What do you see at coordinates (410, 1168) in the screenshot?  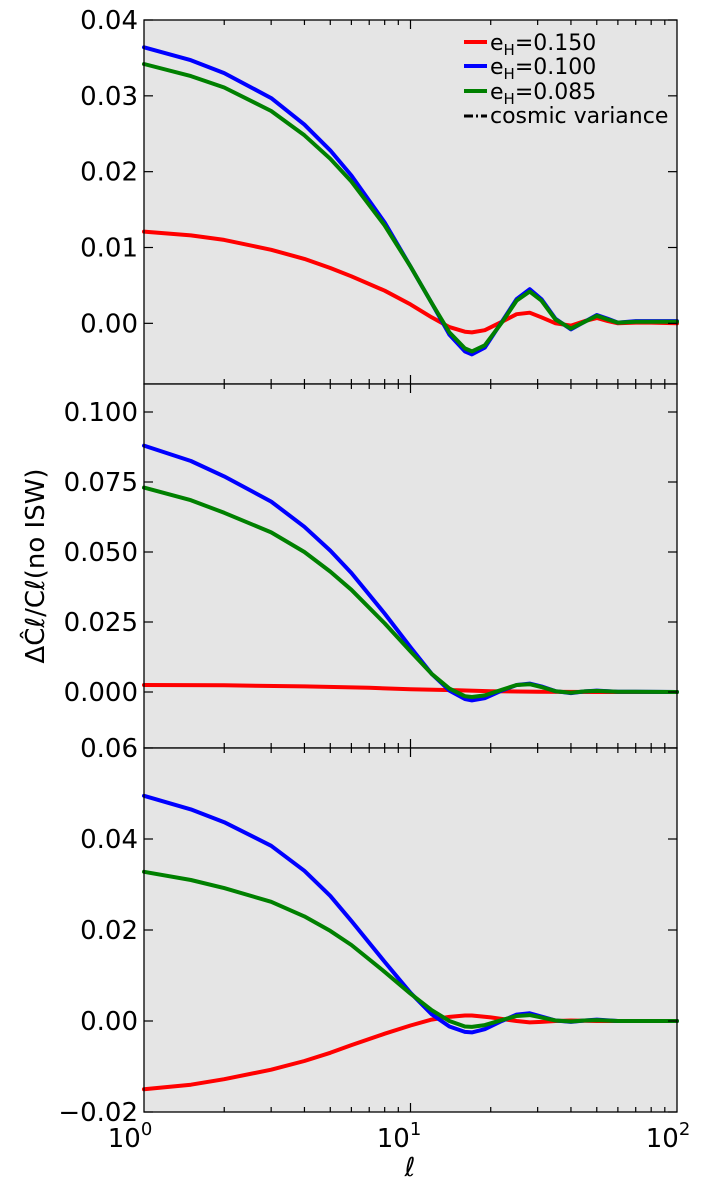 I see `x-axis-label: ℓ` at bounding box center [410, 1168].